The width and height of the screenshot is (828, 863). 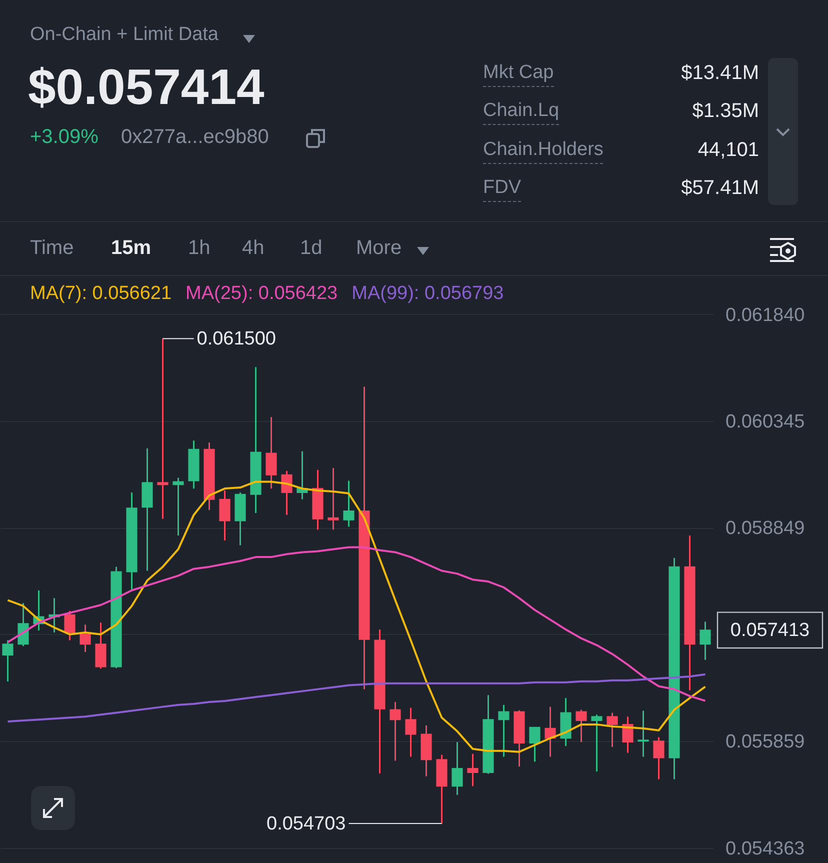 What do you see at coordinates (725, 111) in the screenshot?
I see `text: $1.35M` at bounding box center [725, 111].